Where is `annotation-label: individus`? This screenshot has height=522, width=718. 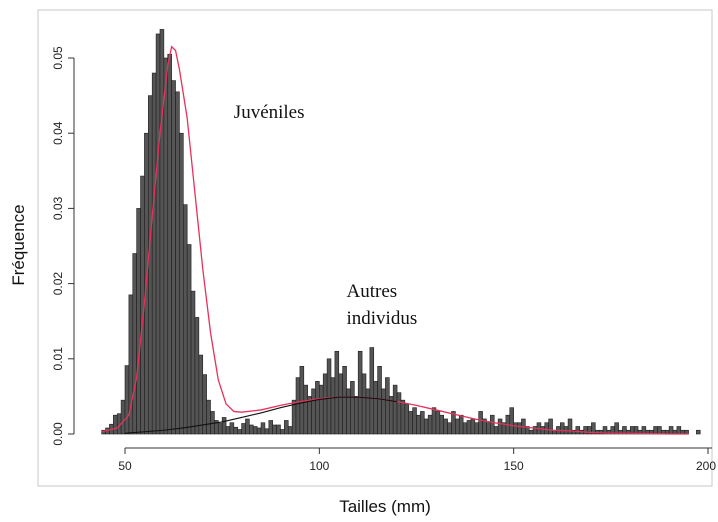 annotation-label: individus is located at coordinates (382, 318).